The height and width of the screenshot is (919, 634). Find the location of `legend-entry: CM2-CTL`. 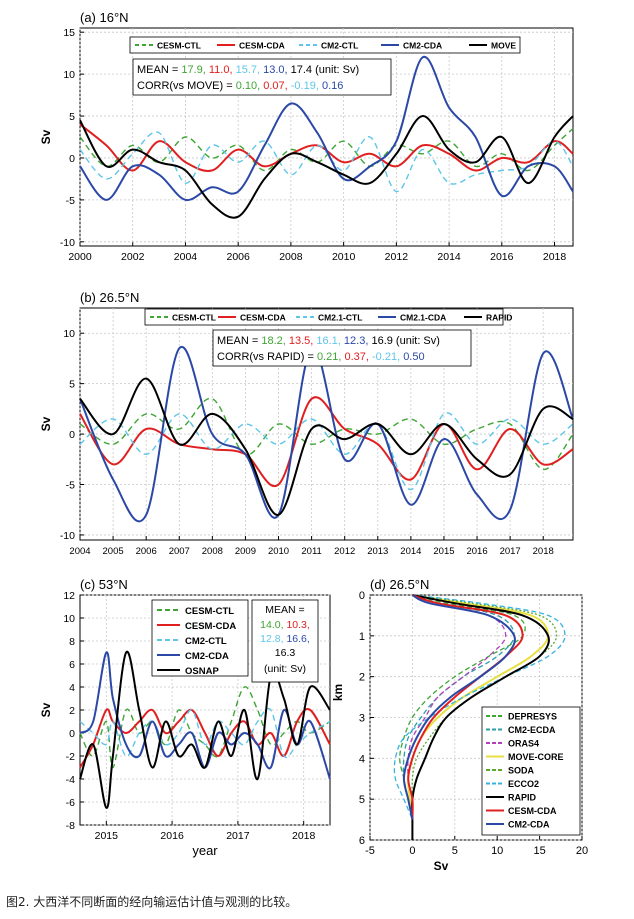

legend-entry: CM2-CTL is located at coordinates (206, 641).